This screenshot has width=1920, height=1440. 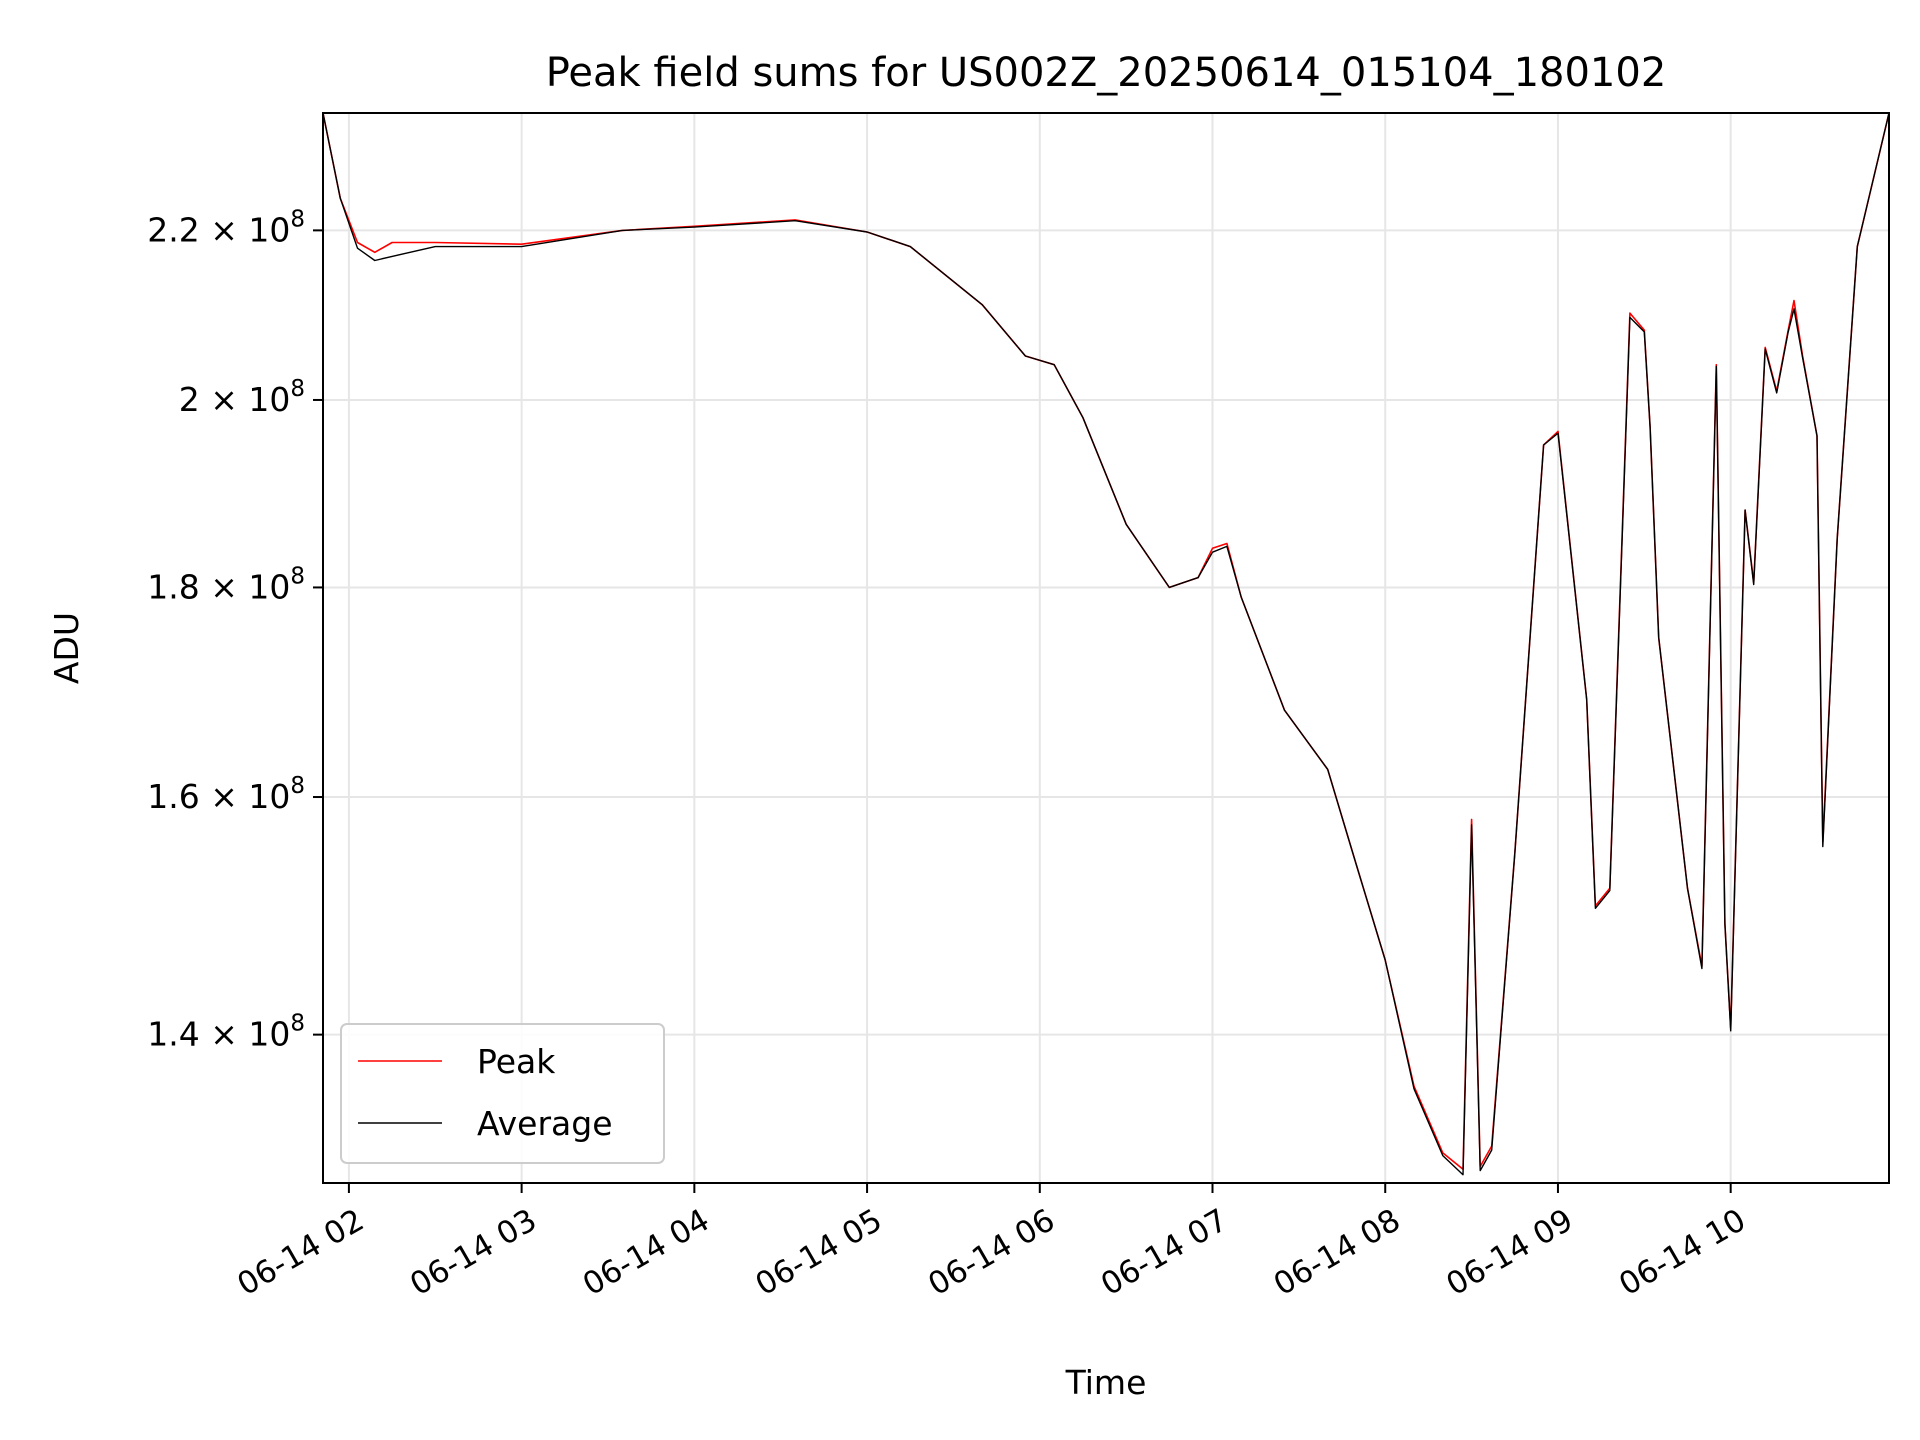 What do you see at coordinates (545, 1123) in the screenshot?
I see `legend-label-average: Average` at bounding box center [545, 1123].